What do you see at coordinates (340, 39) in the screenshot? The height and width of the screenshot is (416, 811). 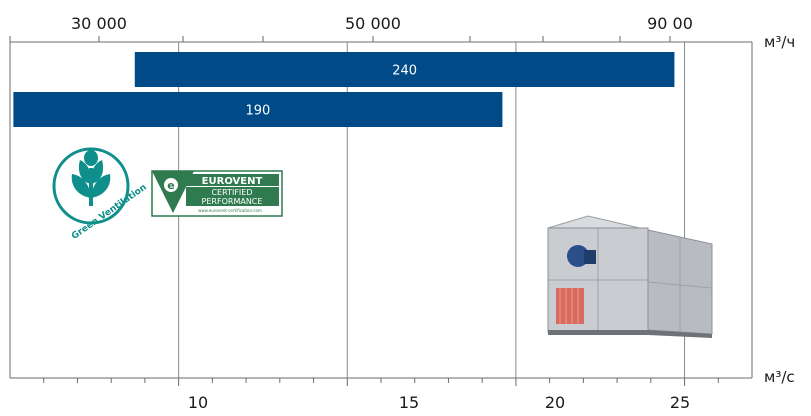 I see `top-axis-ticks` at bounding box center [340, 39].